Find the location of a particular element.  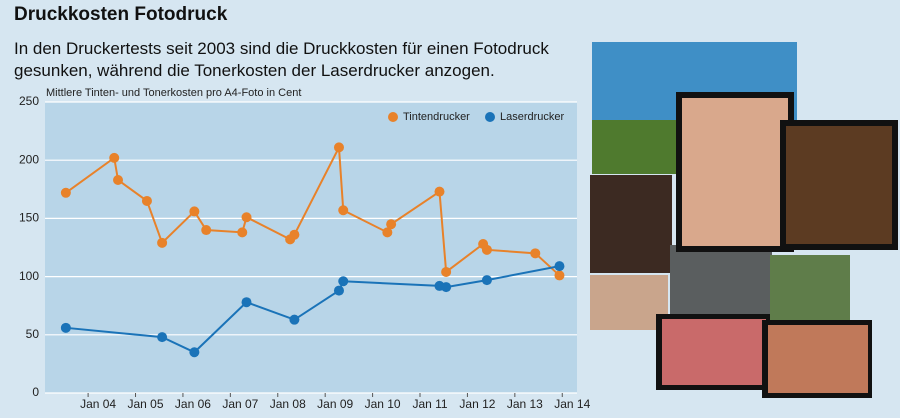

x-tick-label: Jan 14 is located at coordinates (572, 404).